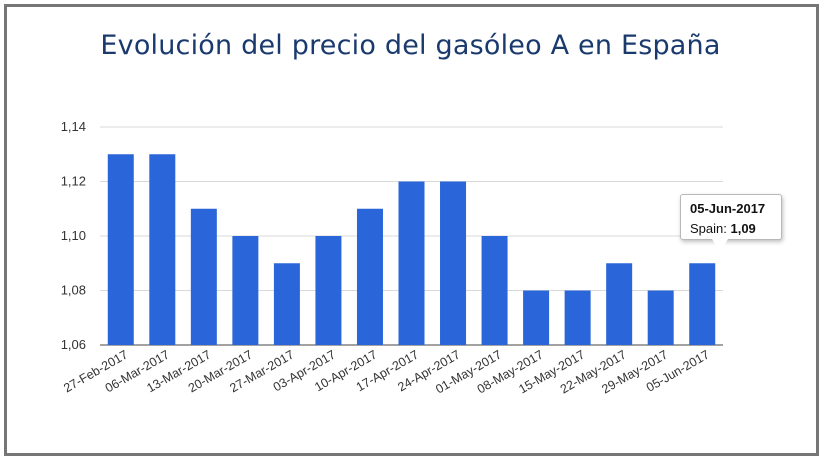 Image resolution: width=821 pixels, height=458 pixels. Describe the element at coordinates (73, 344) in the screenshot. I see `y-tick-label: 1,06` at that location.